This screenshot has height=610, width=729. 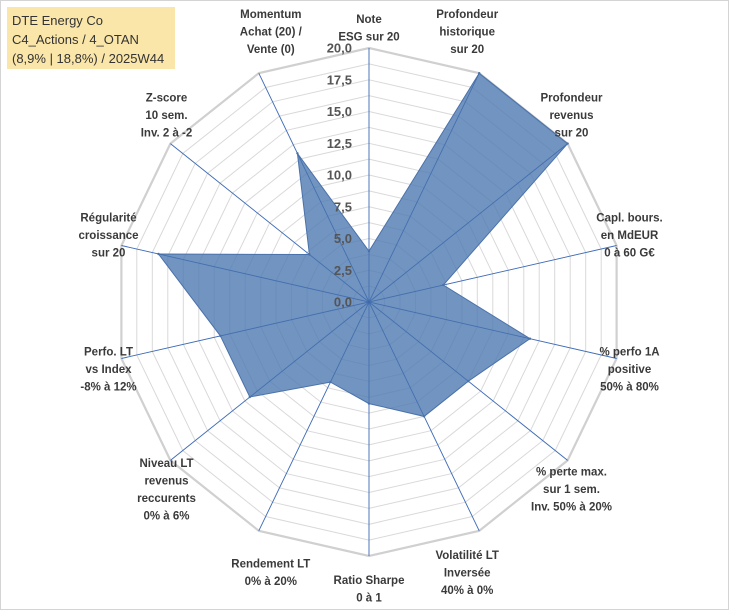 I want to click on tick-label: 2,5, so click(x=343, y=270).